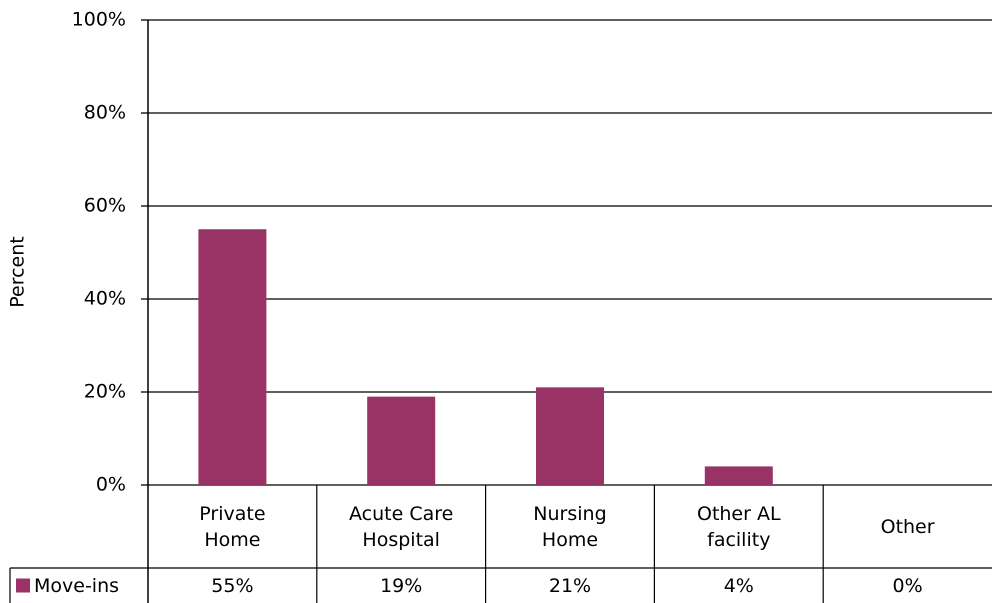 Image resolution: width=992 pixels, height=603 pixels. What do you see at coordinates (77, 585) in the screenshot?
I see `legend-label-text: Move-ins` at bounding box center [77, 585].